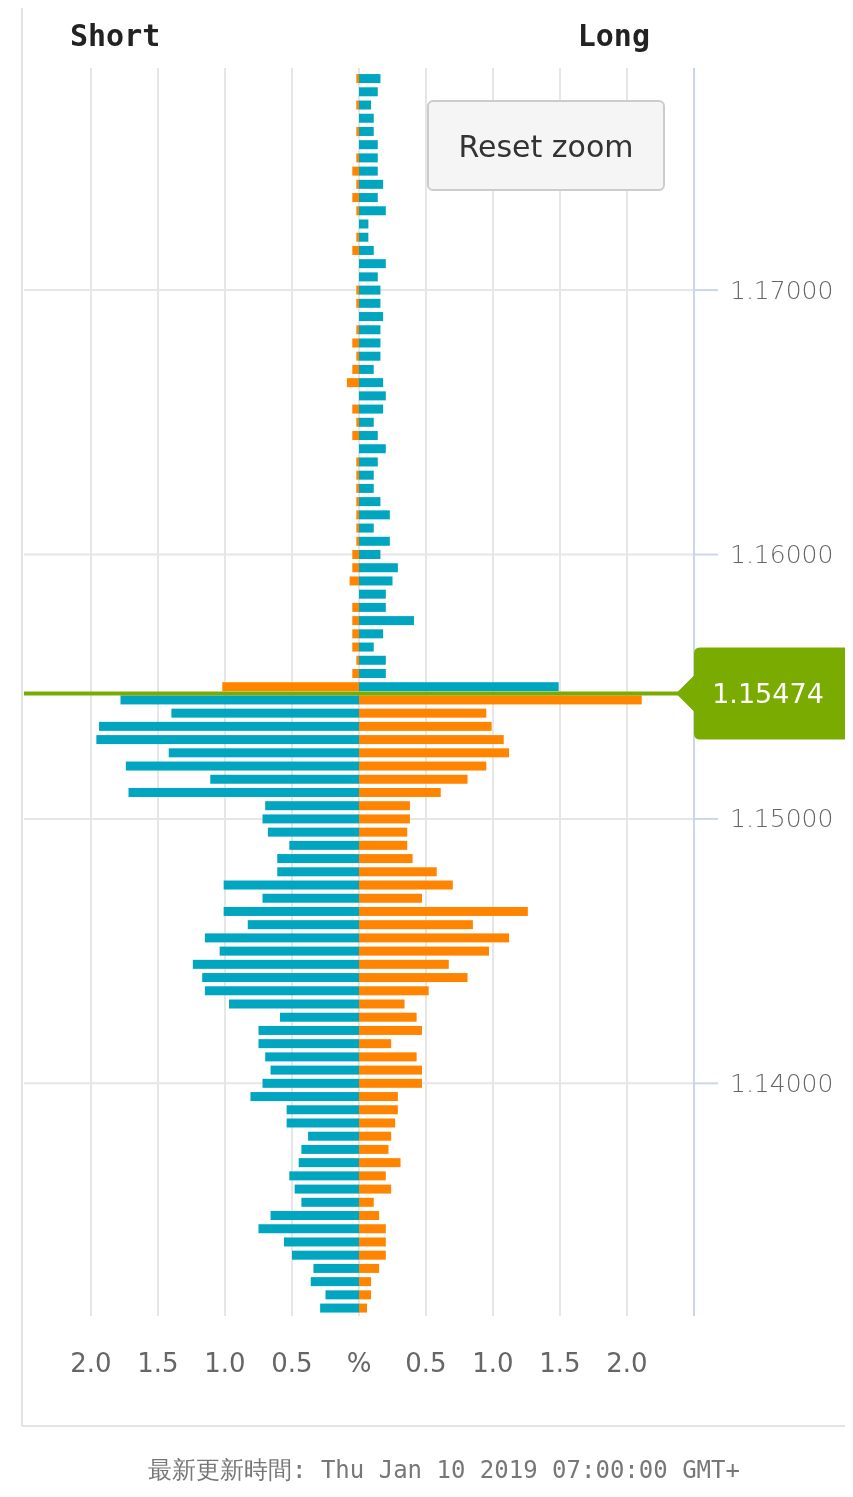 Image resolution: width=853 pixels, height=1497 pixels. What do you see at coordinates (546, 146) in the screenshot?
I see `annotation: Reset zoom` at bounding box center [546, 146].